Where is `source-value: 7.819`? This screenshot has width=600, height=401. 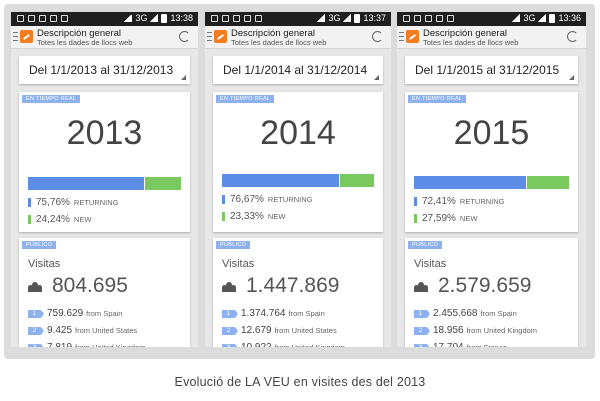
source-value: 7.819 is located at coordinates (59, 344).